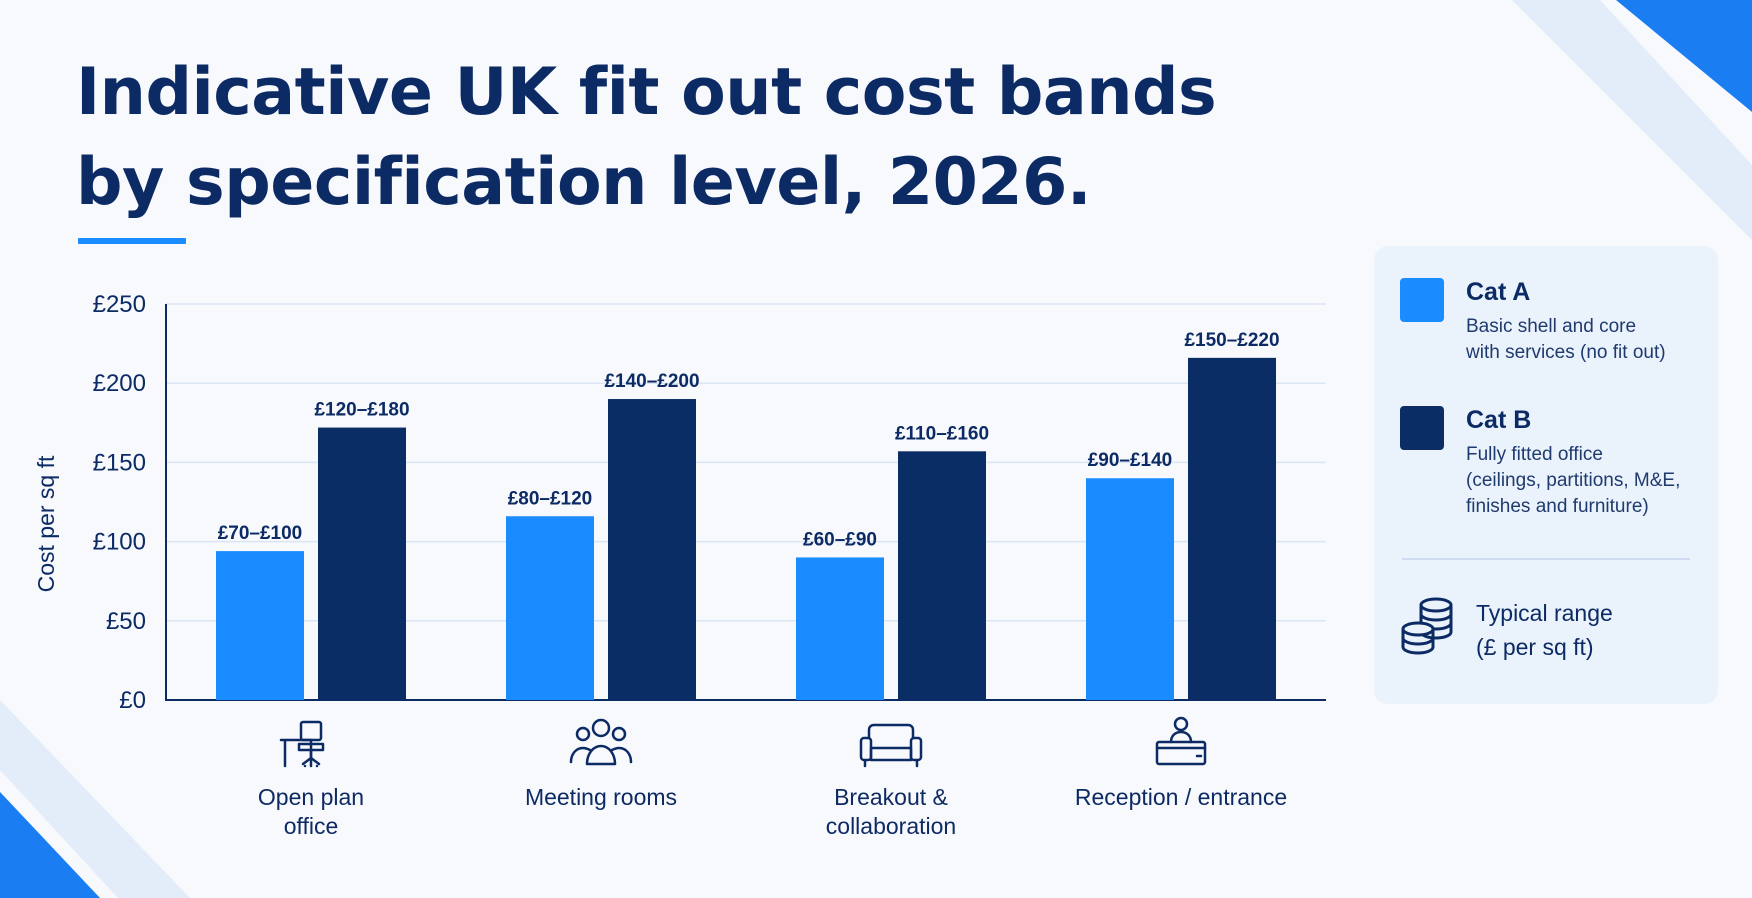  What do you see at coordinates (1535, 647) in the screenshot?
I see `legend-note-line: (£ per sq ft)` at bounding box center [1535, 647].